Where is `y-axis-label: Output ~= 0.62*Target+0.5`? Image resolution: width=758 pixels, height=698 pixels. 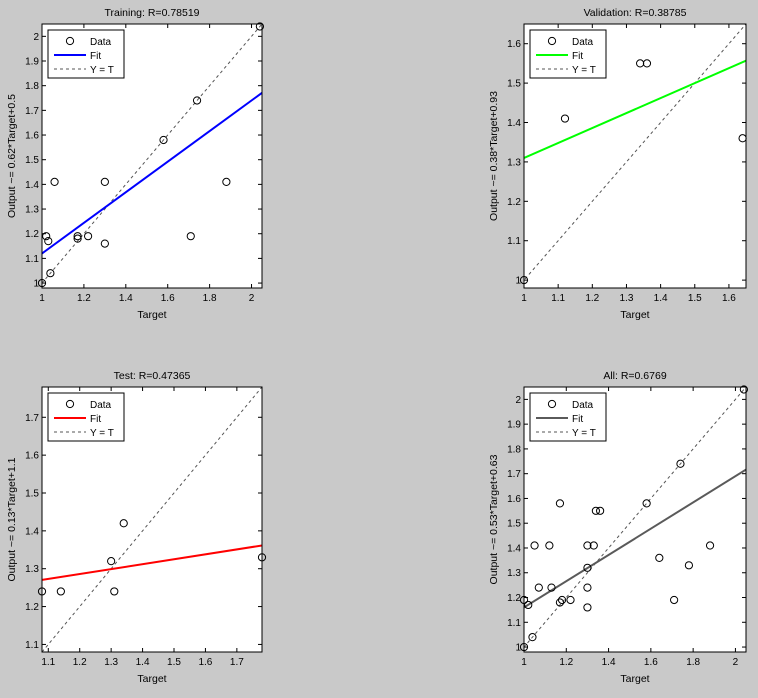
y-axis-label: Output ~= 0.62*Target+0.5 is located at coordinates (12, 156).